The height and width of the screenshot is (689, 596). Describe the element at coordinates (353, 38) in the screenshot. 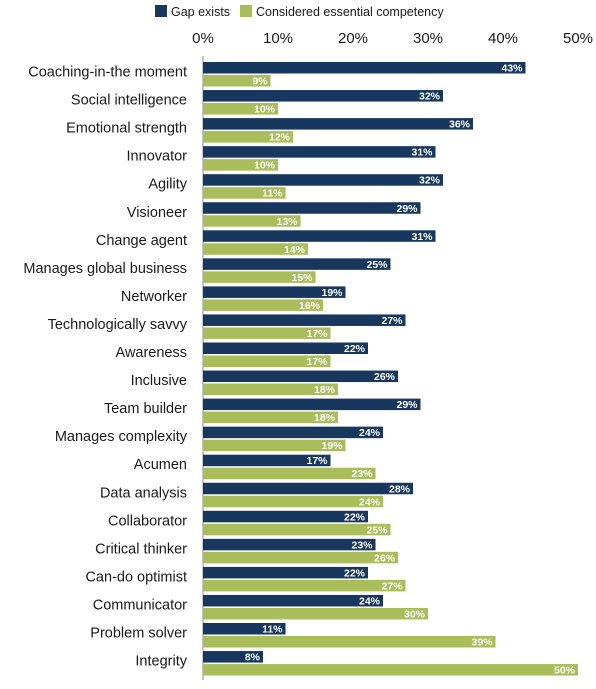

I see `x-tick-label: 20%` at that location.